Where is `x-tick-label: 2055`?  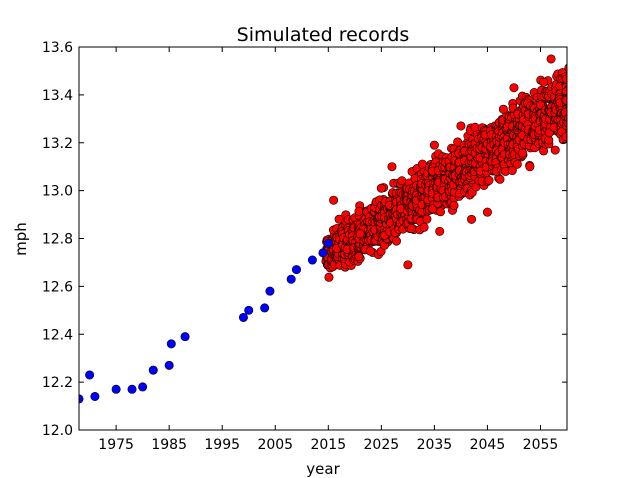
x-tick-label: 2055 is located at coordinates (541, 445).